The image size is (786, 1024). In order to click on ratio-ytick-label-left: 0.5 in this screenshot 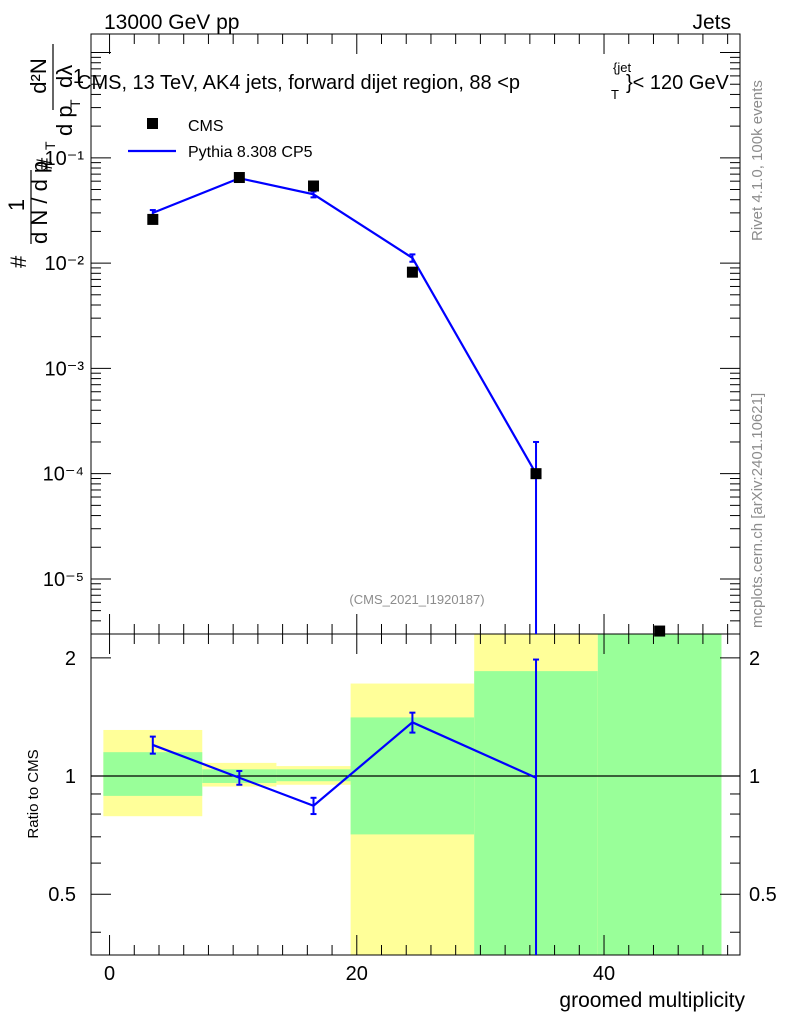, I will do `click(62, 895)`.